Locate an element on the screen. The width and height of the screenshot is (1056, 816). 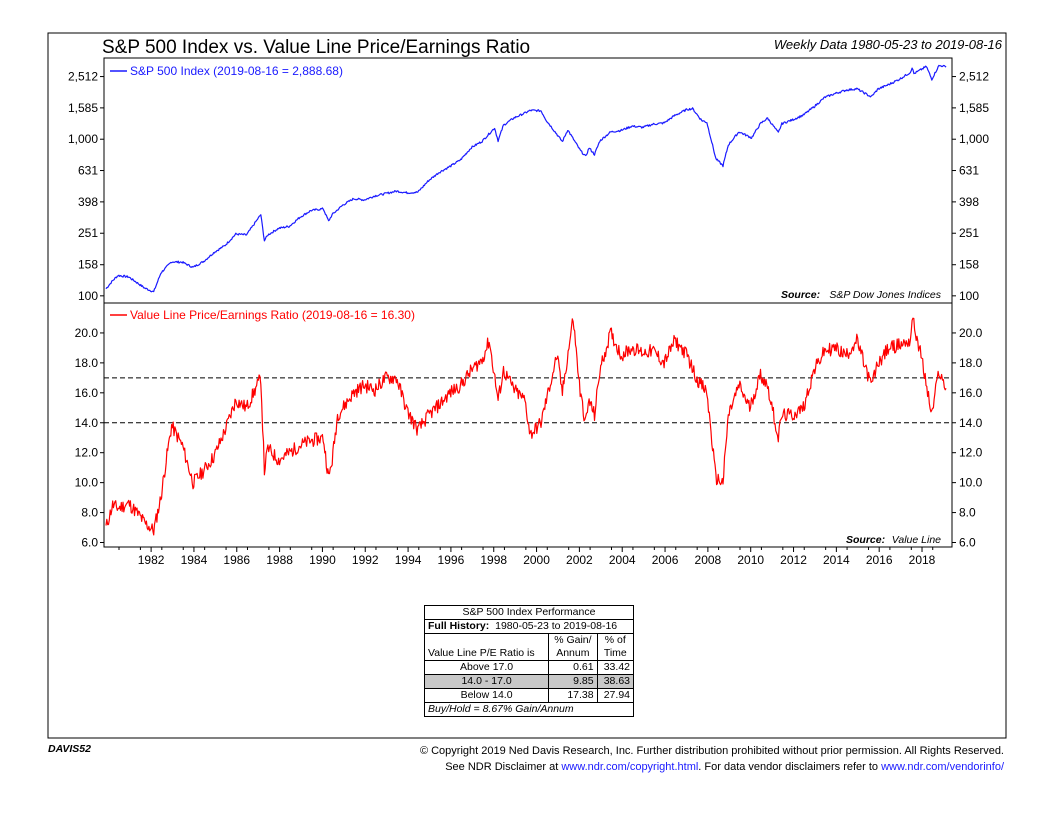
pe-y-axis-right: 6.0 8.0 10.0 12.0 14.0 16.0 18.0 20.0 is located at coordinates (967, 438).